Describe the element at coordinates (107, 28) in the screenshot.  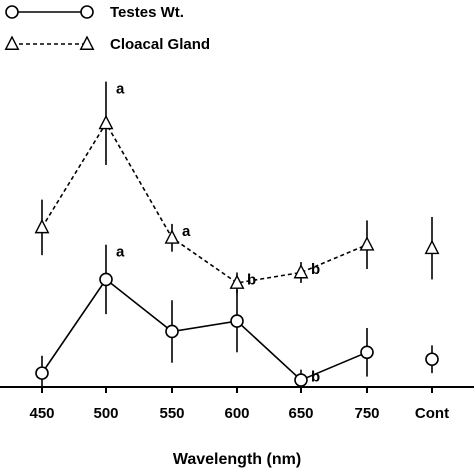
I see `legend: Testes Wt. Cloacal Gland` at that location.